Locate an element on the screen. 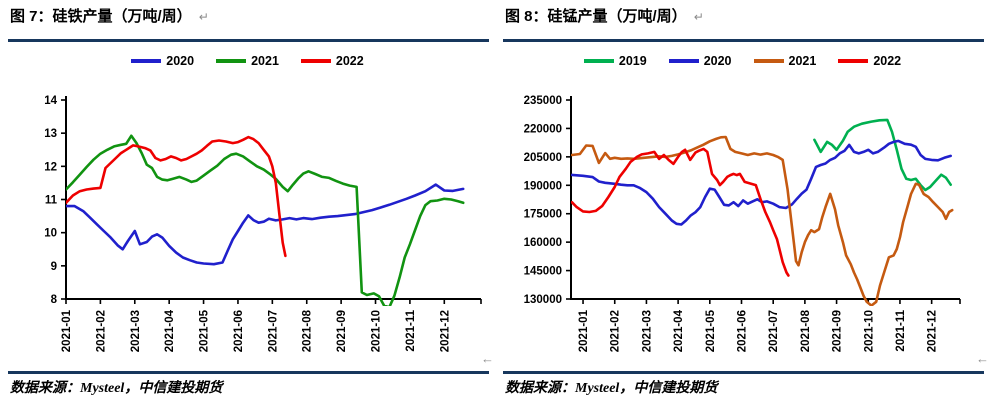 The image size is (990, 407). y-tick-label: 190000 is located at coordinates (543, 186).